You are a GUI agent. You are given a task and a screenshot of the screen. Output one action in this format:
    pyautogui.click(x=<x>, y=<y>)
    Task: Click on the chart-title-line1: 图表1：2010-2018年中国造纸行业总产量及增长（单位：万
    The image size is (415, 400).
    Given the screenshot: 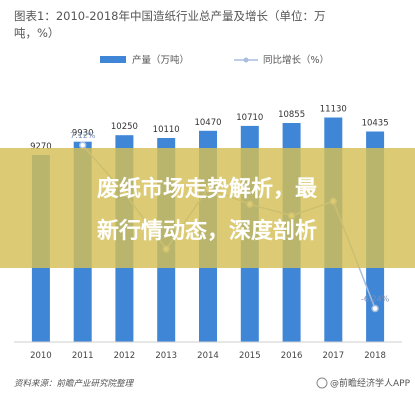 What is the action you would take?
    pyautogui.click(x=170, y=16)
    